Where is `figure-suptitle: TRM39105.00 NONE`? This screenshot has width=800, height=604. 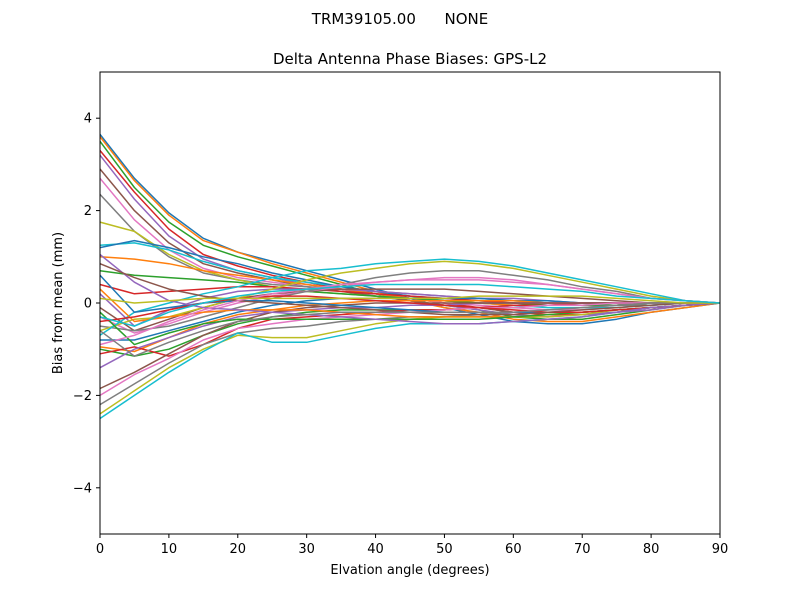 figure-suptitle: TRM39105.00 NONE is located at coordinates (399, 19).